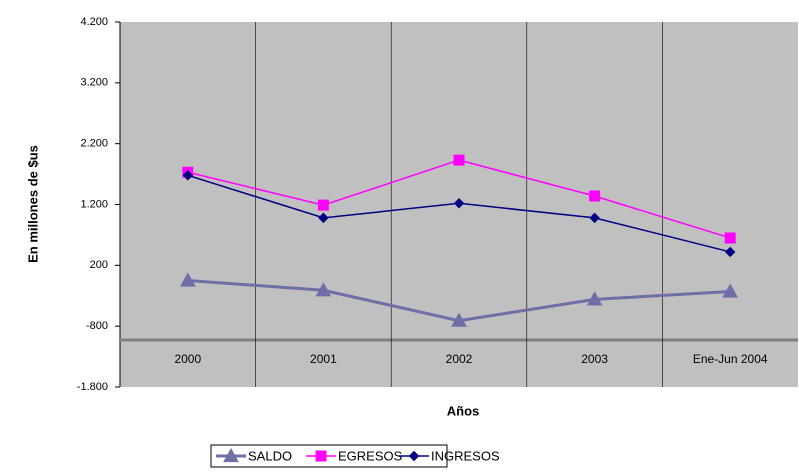  What do you see at coordinates (463, 410) in the screenshot?
I see `x-axis-title: Años` at bounding box center [463, 410].